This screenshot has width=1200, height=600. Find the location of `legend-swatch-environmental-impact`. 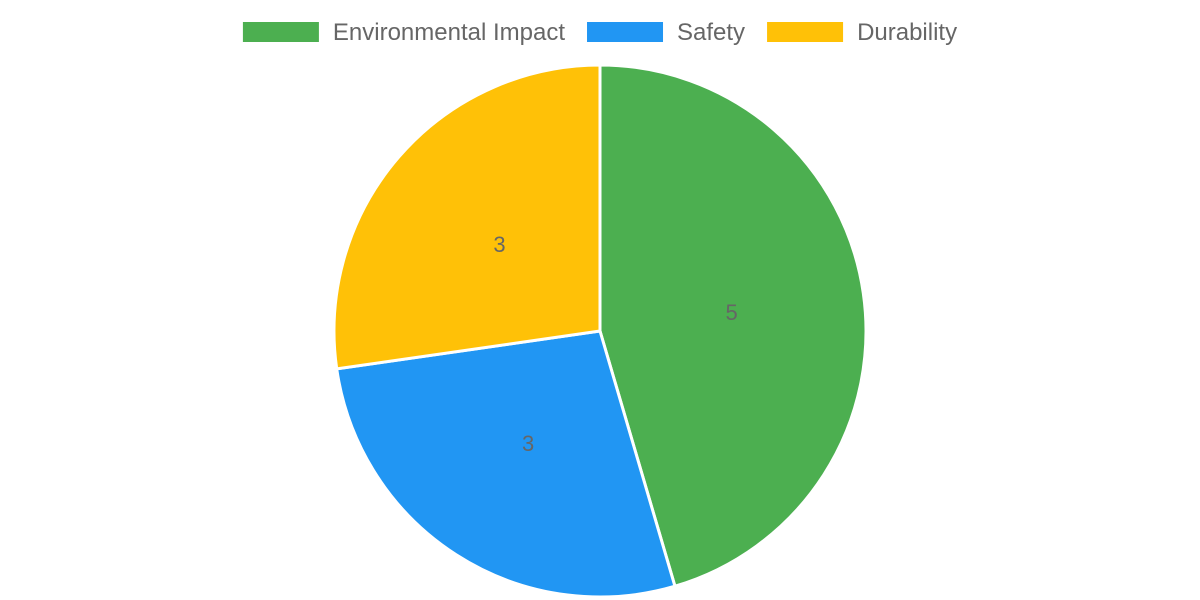

legend-swatch-environmental-impact is located at coordinates (280, 32).